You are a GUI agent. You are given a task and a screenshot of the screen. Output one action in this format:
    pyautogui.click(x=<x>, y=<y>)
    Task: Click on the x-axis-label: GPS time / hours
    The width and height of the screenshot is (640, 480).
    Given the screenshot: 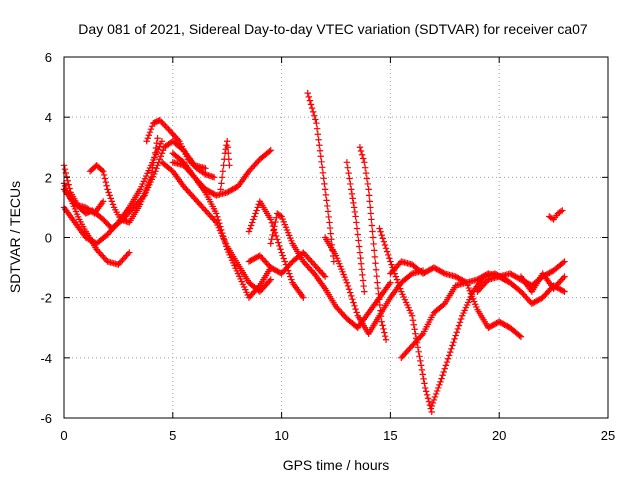 What is the action you would take?
    pyautogui.click(x=336, y=465)
    